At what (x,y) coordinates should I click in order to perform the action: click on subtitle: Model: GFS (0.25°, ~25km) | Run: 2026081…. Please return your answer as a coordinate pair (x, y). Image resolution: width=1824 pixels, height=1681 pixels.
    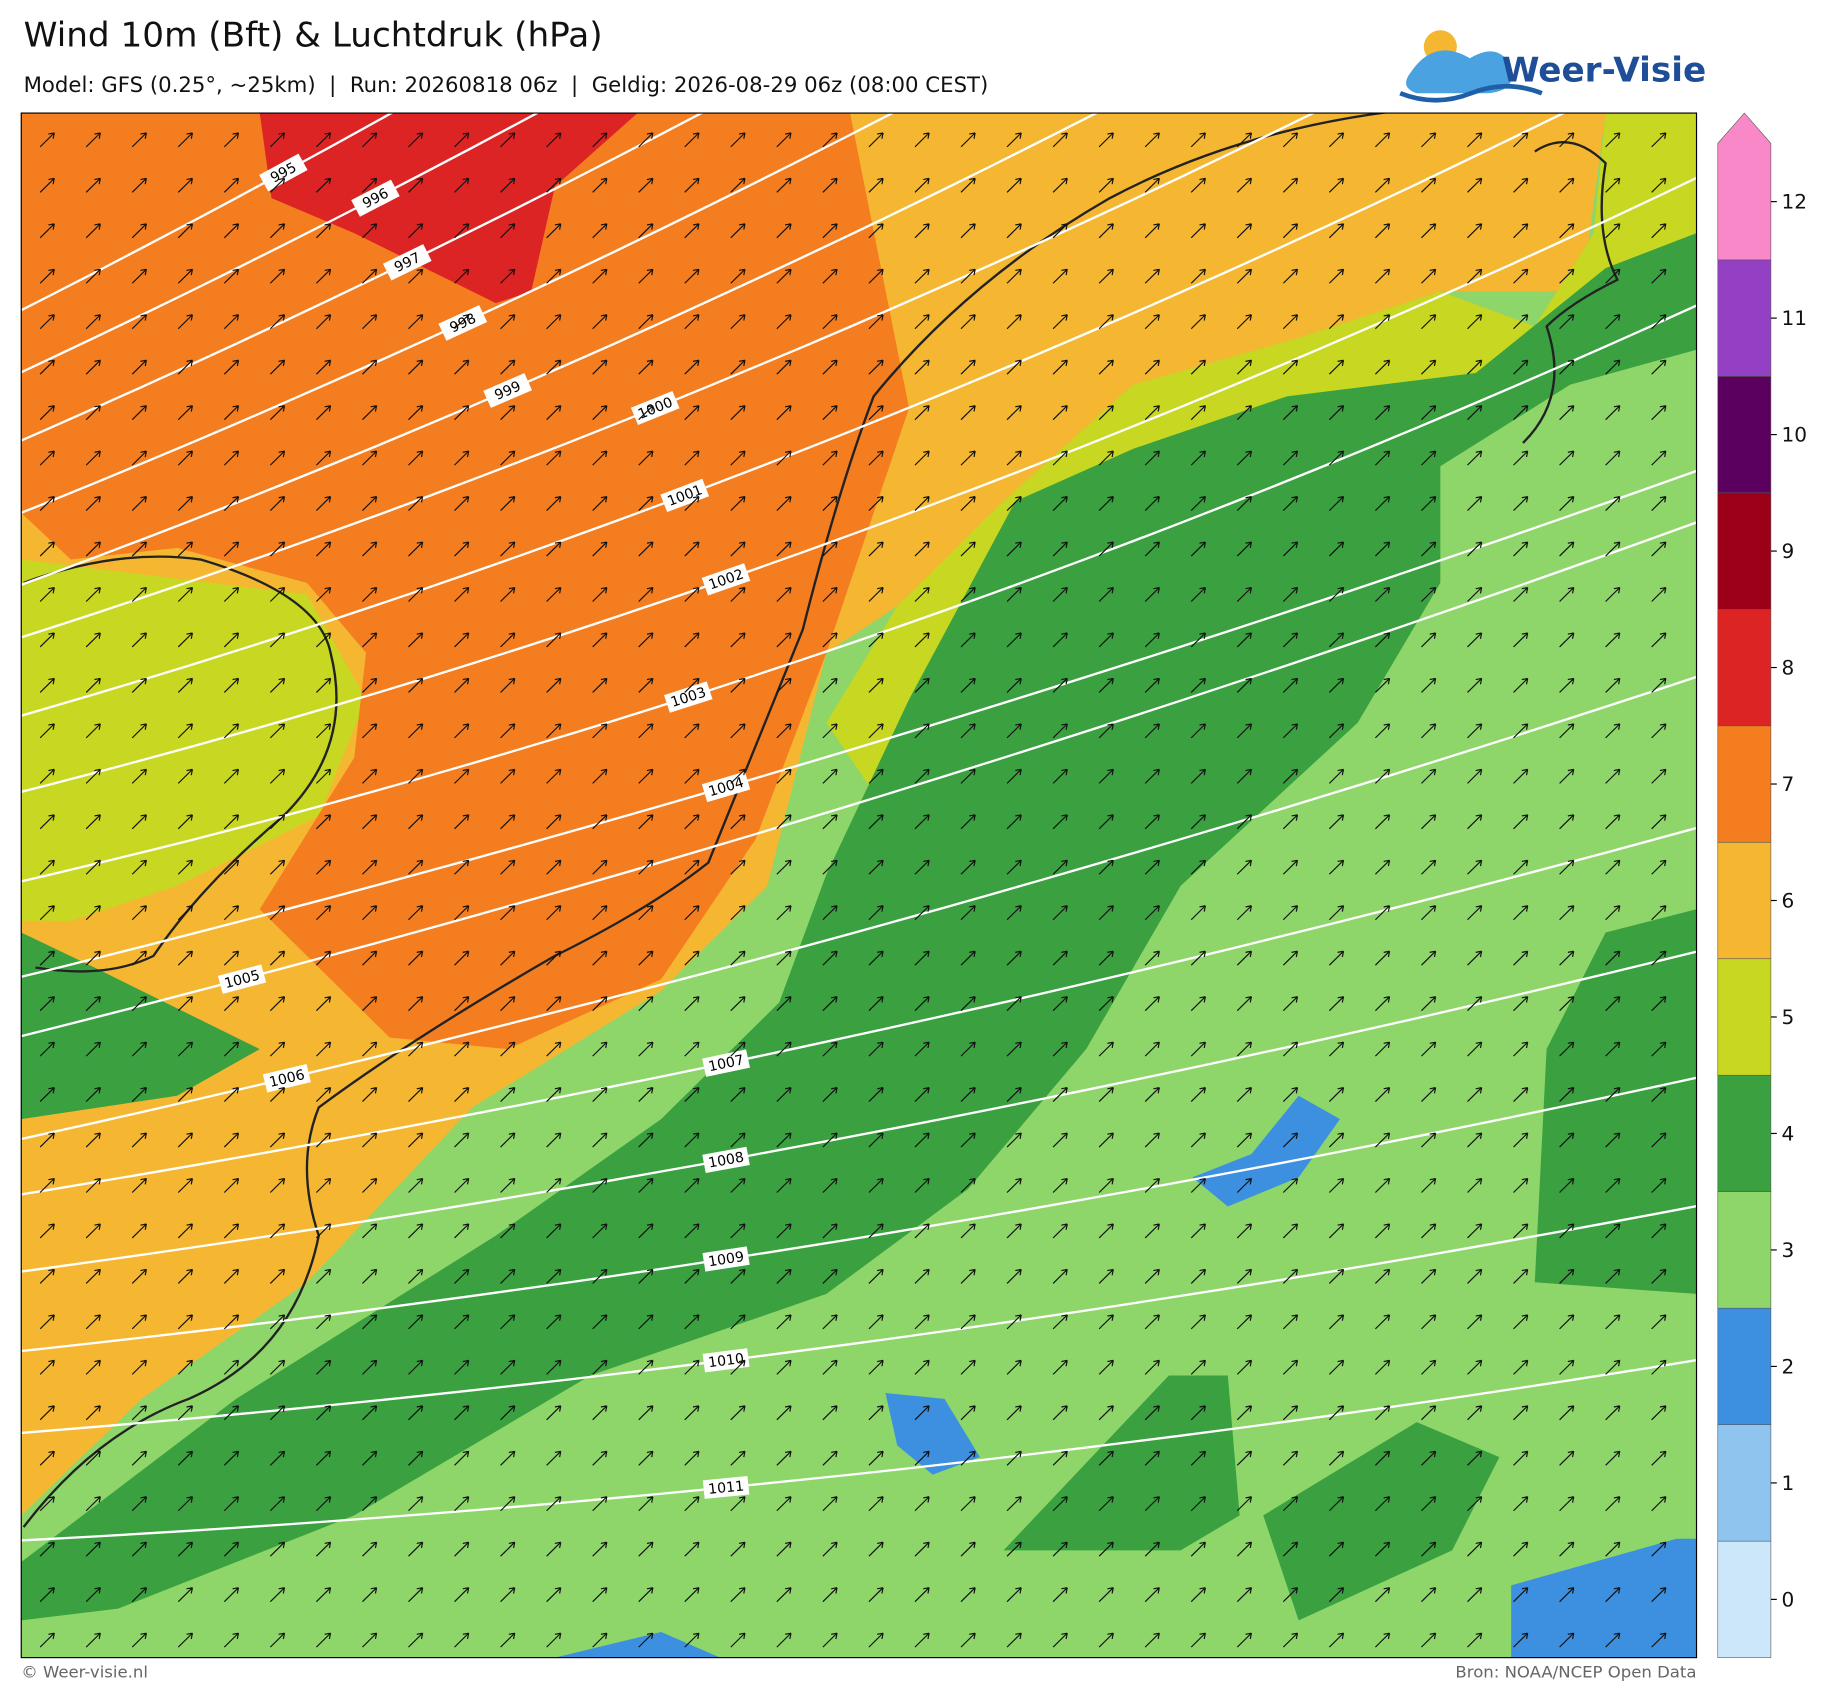
    Looking at the image, I should click on (506, 85).